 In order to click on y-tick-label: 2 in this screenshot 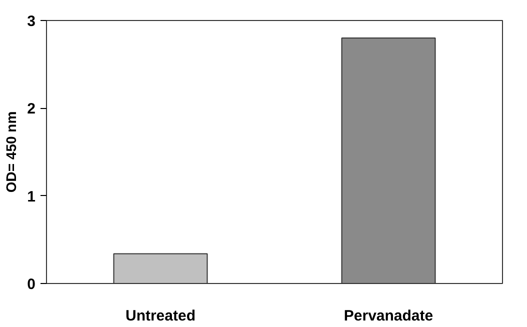, I will do `click(31, 109)`.